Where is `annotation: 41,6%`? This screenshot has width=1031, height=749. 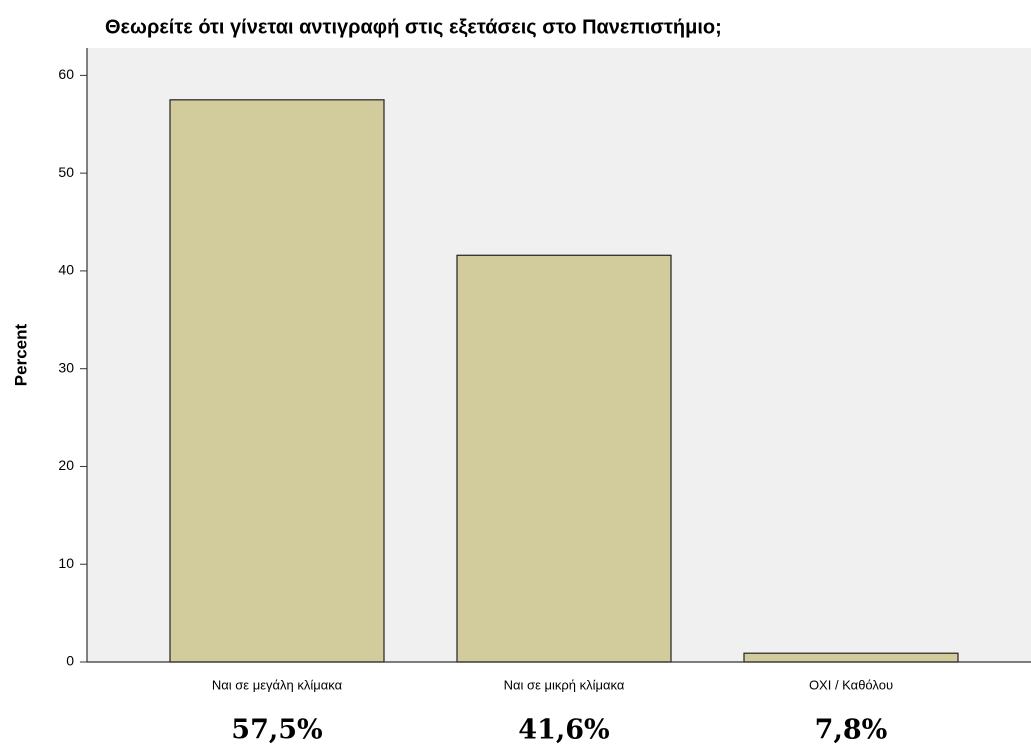 annotation: 41,6% is located at coordinates (563, 730).